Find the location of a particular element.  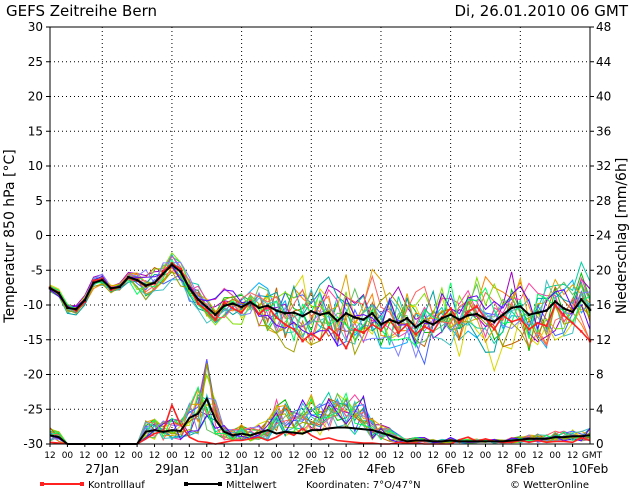

date-label: 31Jan is located at coordinates (242, 469).